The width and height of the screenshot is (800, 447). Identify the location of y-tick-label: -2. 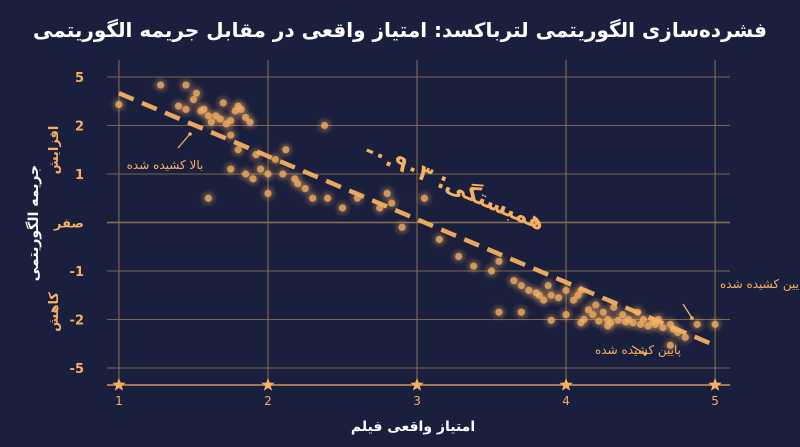
(77, 321).